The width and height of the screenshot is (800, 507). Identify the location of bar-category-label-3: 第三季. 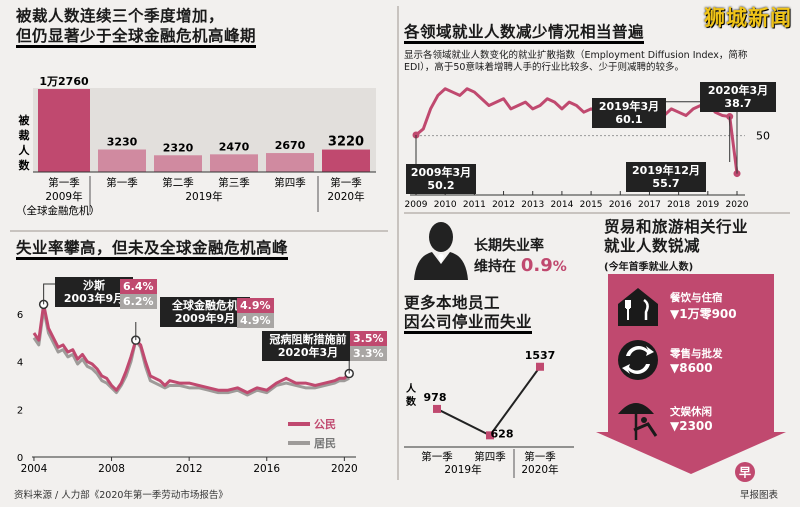
(234, 182).